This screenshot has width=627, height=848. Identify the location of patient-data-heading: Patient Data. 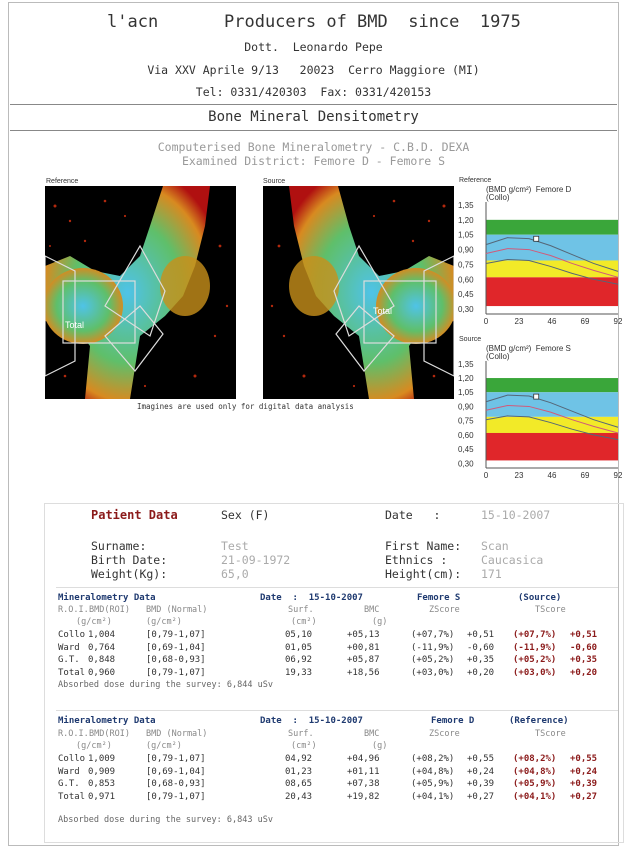
(134, 515).